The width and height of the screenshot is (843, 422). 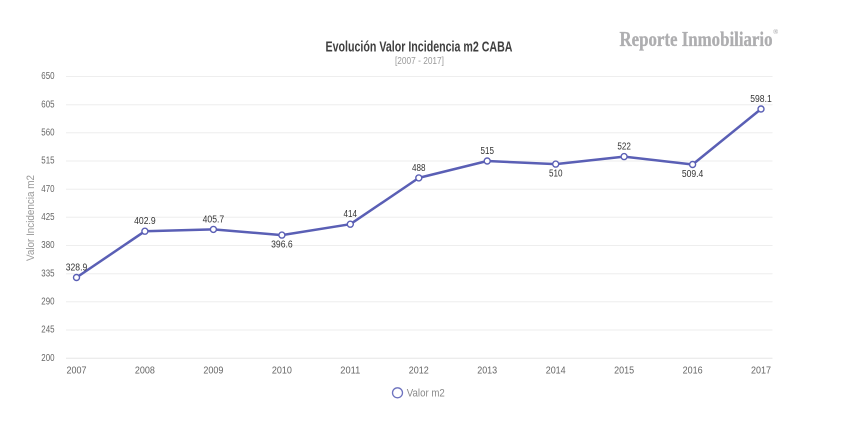 What do you see at coordinates (48, 245) in the screenshot?
I see `svg-text: 380` at bounding box center [48, 245].